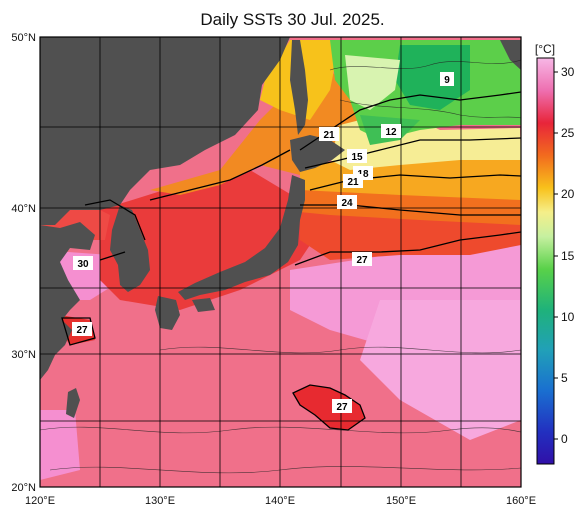  What do you see at coordinates (564, 439) in the screenshot?
I see `colorbar-tick-0: 0` at bounding box center [564, 439].